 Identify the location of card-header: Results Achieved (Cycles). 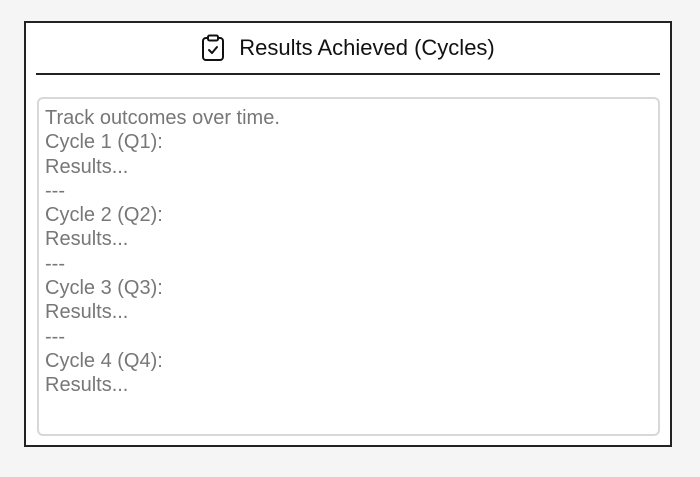
(348, 49).